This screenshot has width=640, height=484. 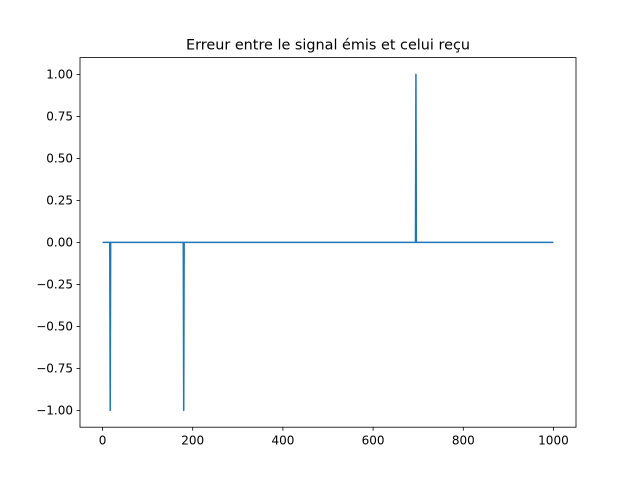 What do you see at coordinates (282, 441) in the screenshot?
I see `x-tick-label: 400` at bounding box center [282, 441].